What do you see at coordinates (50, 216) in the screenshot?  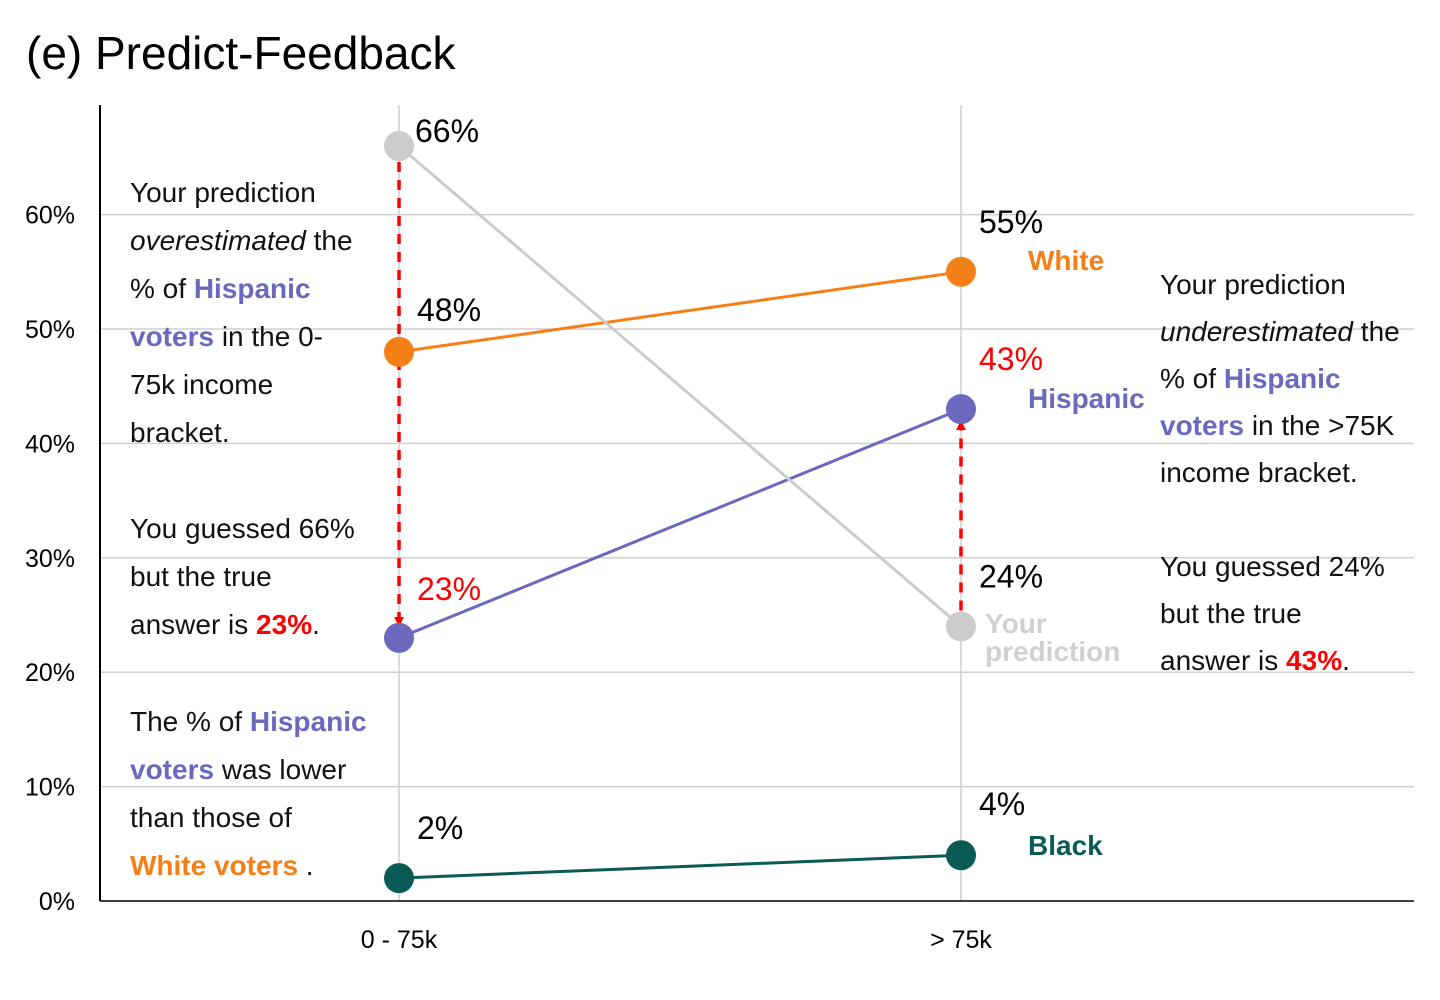 I see `y-tick-label: 60%` at bounding box center [50, 216].